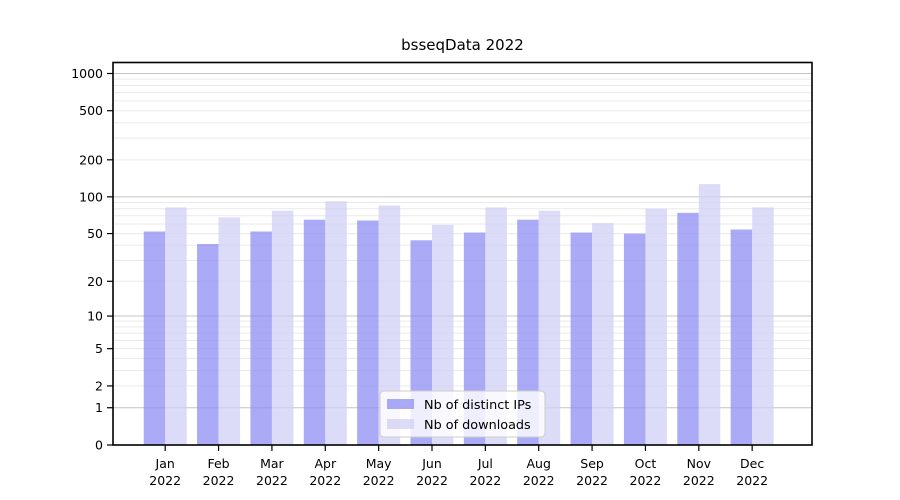 The height and width of the screenshot is (500, 900). What do you see at coordinates (87, 73) in the screenshot?
I see `y-tick-label: 1000` at bounding box center [87, 73].